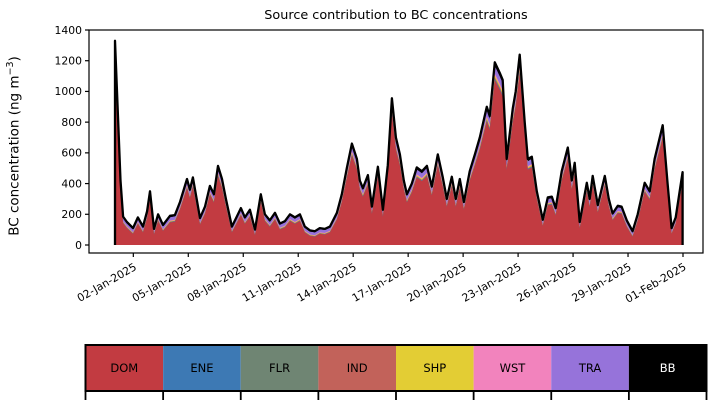 The height and width of the screenshot is (402, 716). I want to click on y-tick-label: 1200, so click(69, 61).